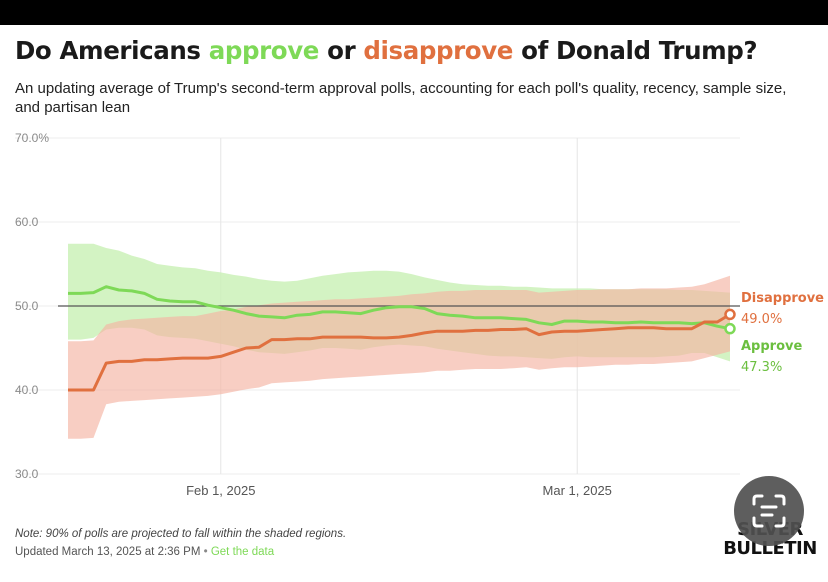  Describe the element at coordinates (27, 390) in the screenshot. I see `y-tick-label: 40.0` at that location.